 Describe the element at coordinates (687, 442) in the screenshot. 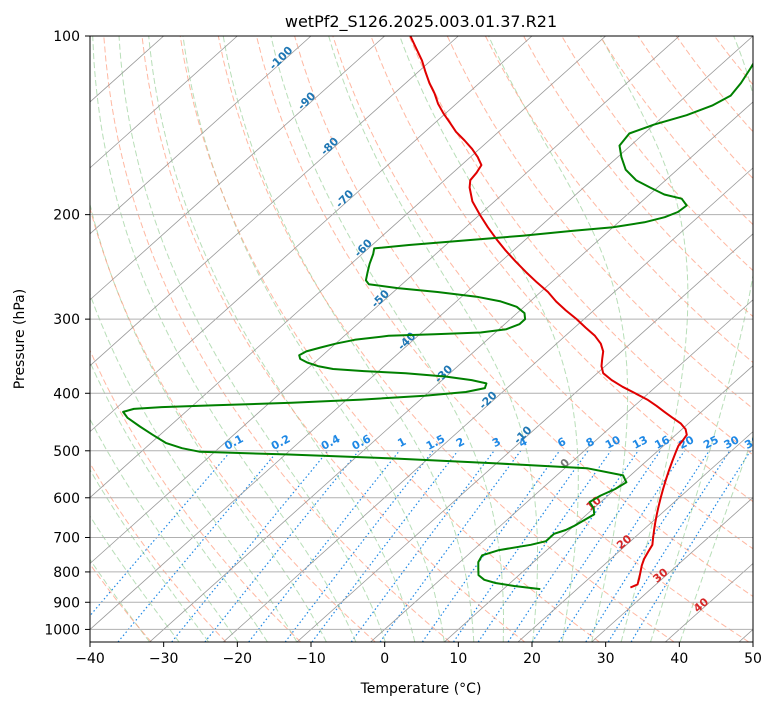

I see `mixing-ratio-label: 20` at that location.